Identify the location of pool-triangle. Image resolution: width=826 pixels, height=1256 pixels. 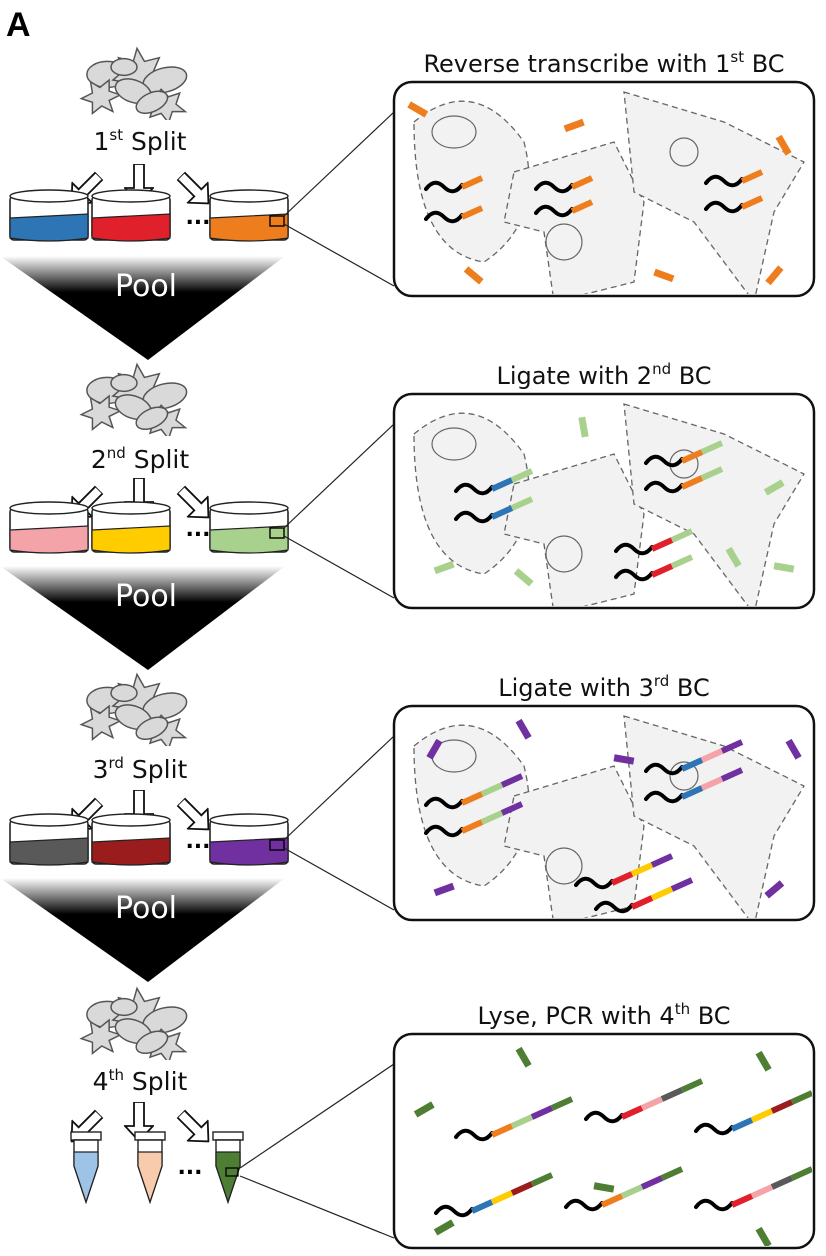
(142, 618).